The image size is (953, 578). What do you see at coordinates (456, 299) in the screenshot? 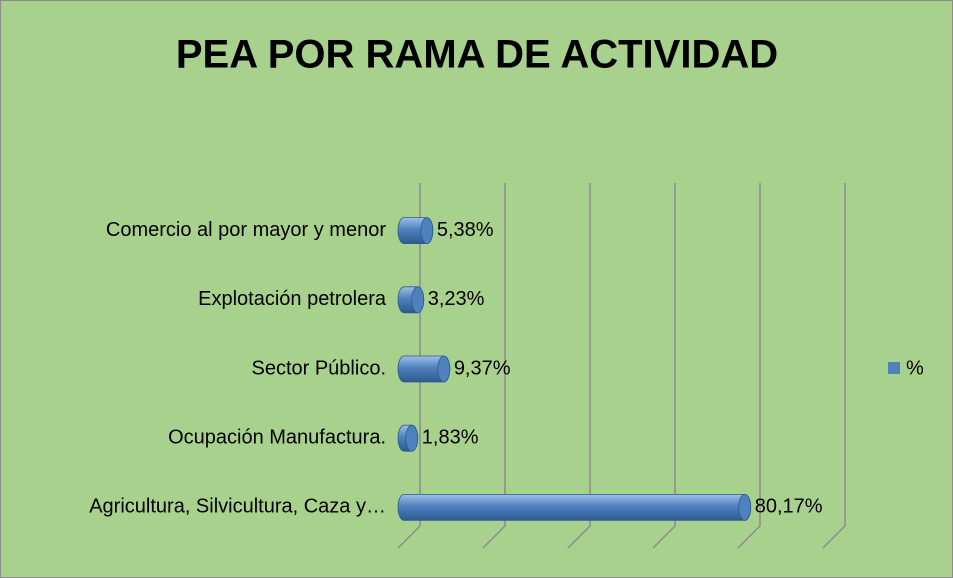
I see `data-label: 3,23%` at bounding box center [456, 299].